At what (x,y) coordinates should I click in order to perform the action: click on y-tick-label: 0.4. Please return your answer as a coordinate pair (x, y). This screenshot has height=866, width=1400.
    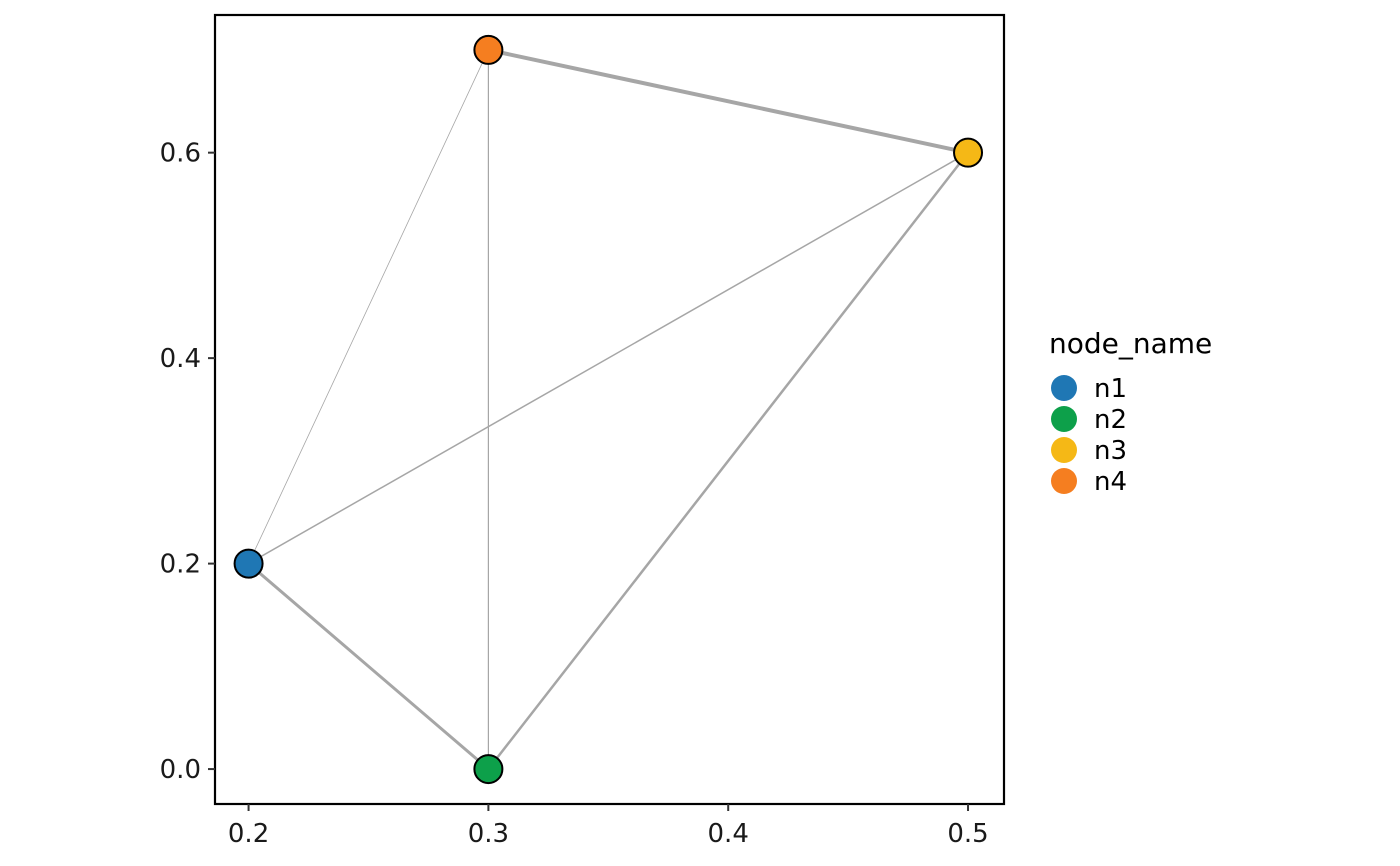
    Looking at the image, I should click on (180, 359).